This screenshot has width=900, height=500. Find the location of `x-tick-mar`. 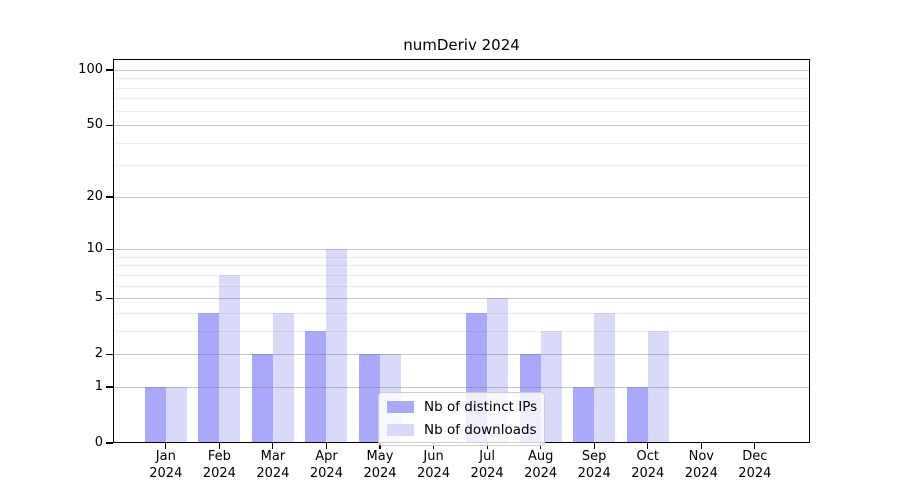

x-tick-mar is located at coordinates (273, 446).